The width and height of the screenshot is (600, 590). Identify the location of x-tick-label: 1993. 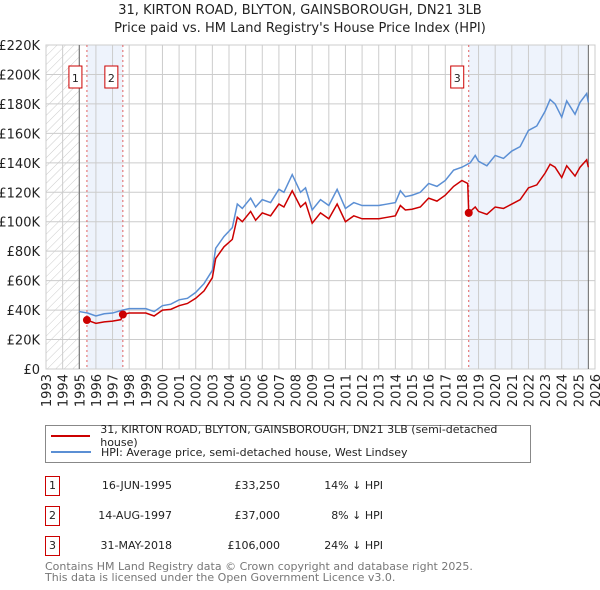
(47, 390).